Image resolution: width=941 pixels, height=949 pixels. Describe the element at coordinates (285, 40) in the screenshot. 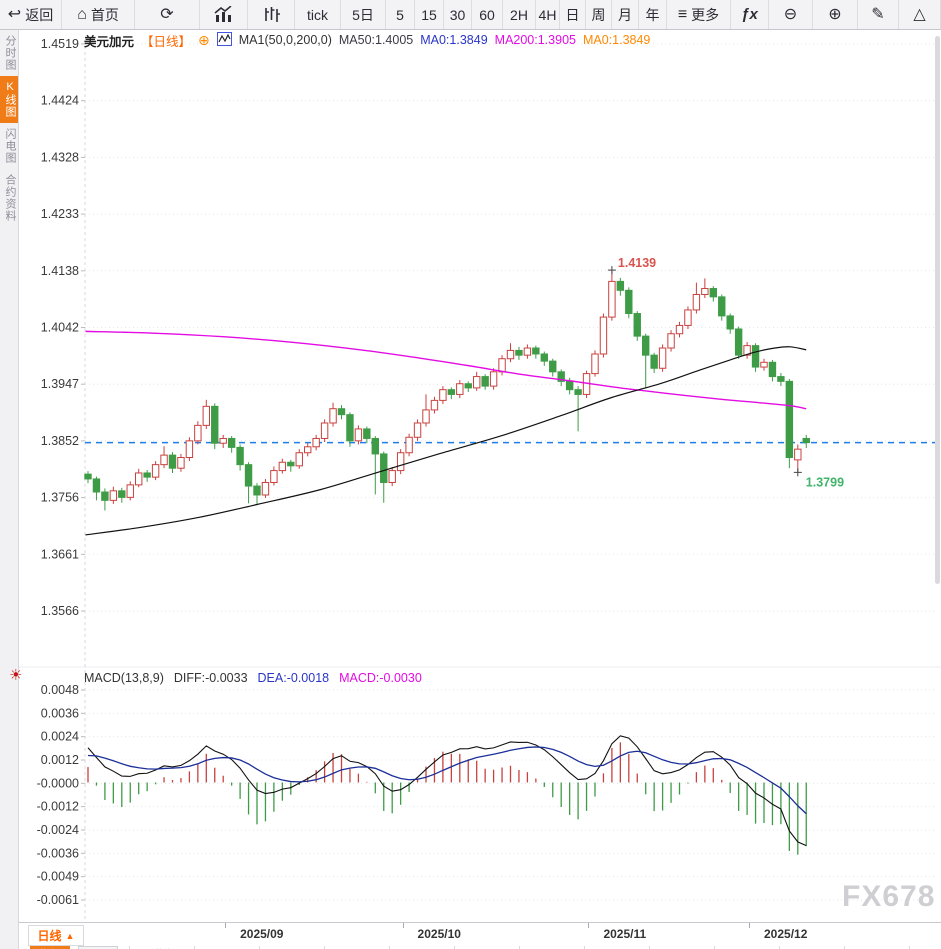

I see `ma-params: MA1(50,0,200,0)` at that location.